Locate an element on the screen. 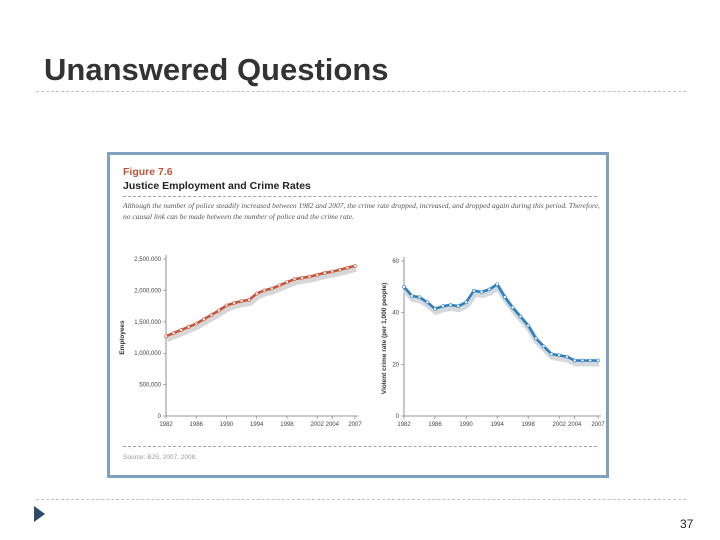 The width and height of the screenshot is (720, 540). crime-x-tick-label: 1998 is located at coordinates (528, 425).